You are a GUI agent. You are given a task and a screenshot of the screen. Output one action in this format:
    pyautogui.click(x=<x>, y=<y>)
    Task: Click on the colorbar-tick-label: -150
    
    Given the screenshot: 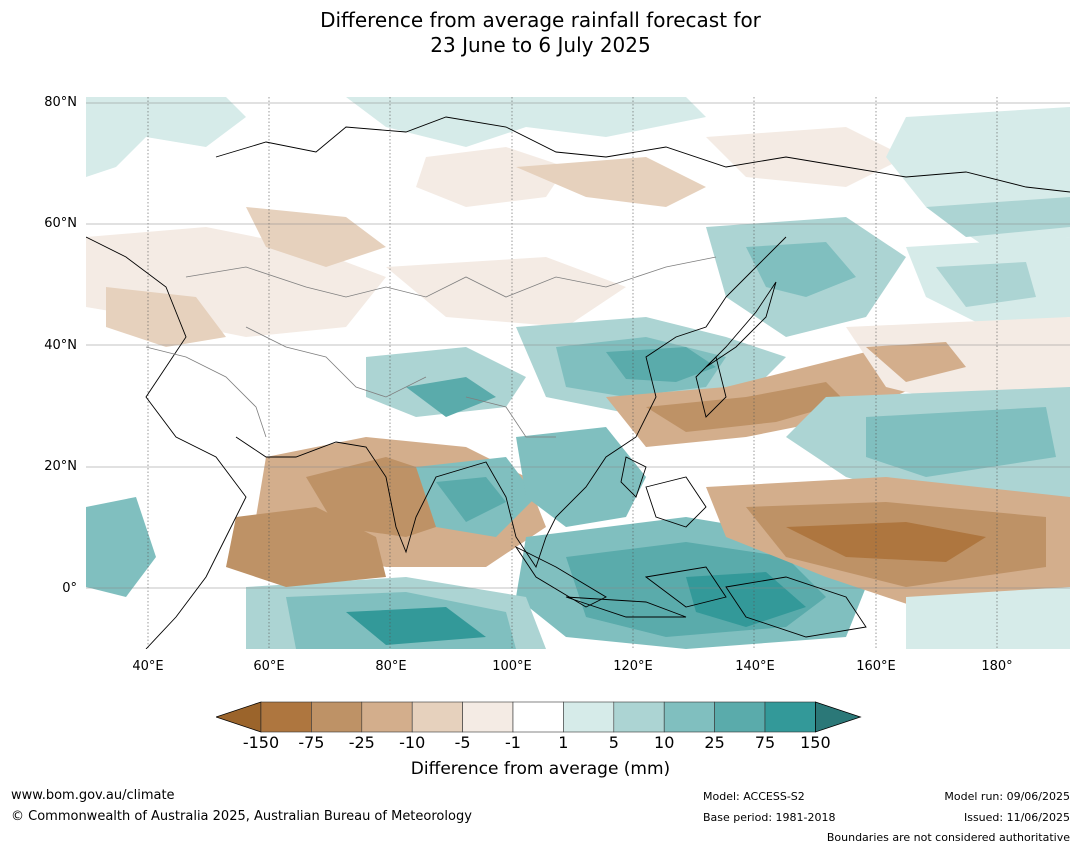 What is the action you would take?
    pyautogui.click(x=261, y=742)
    